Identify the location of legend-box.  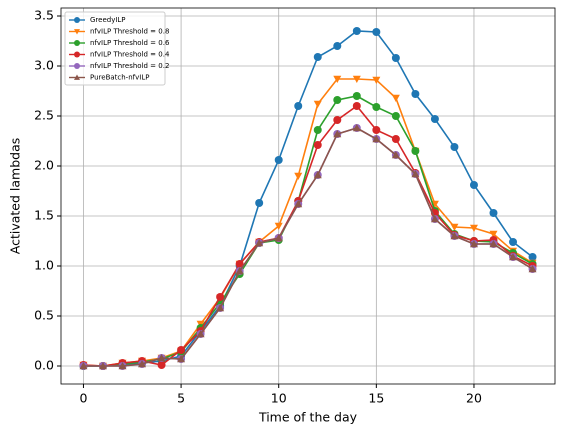
(115, 48).